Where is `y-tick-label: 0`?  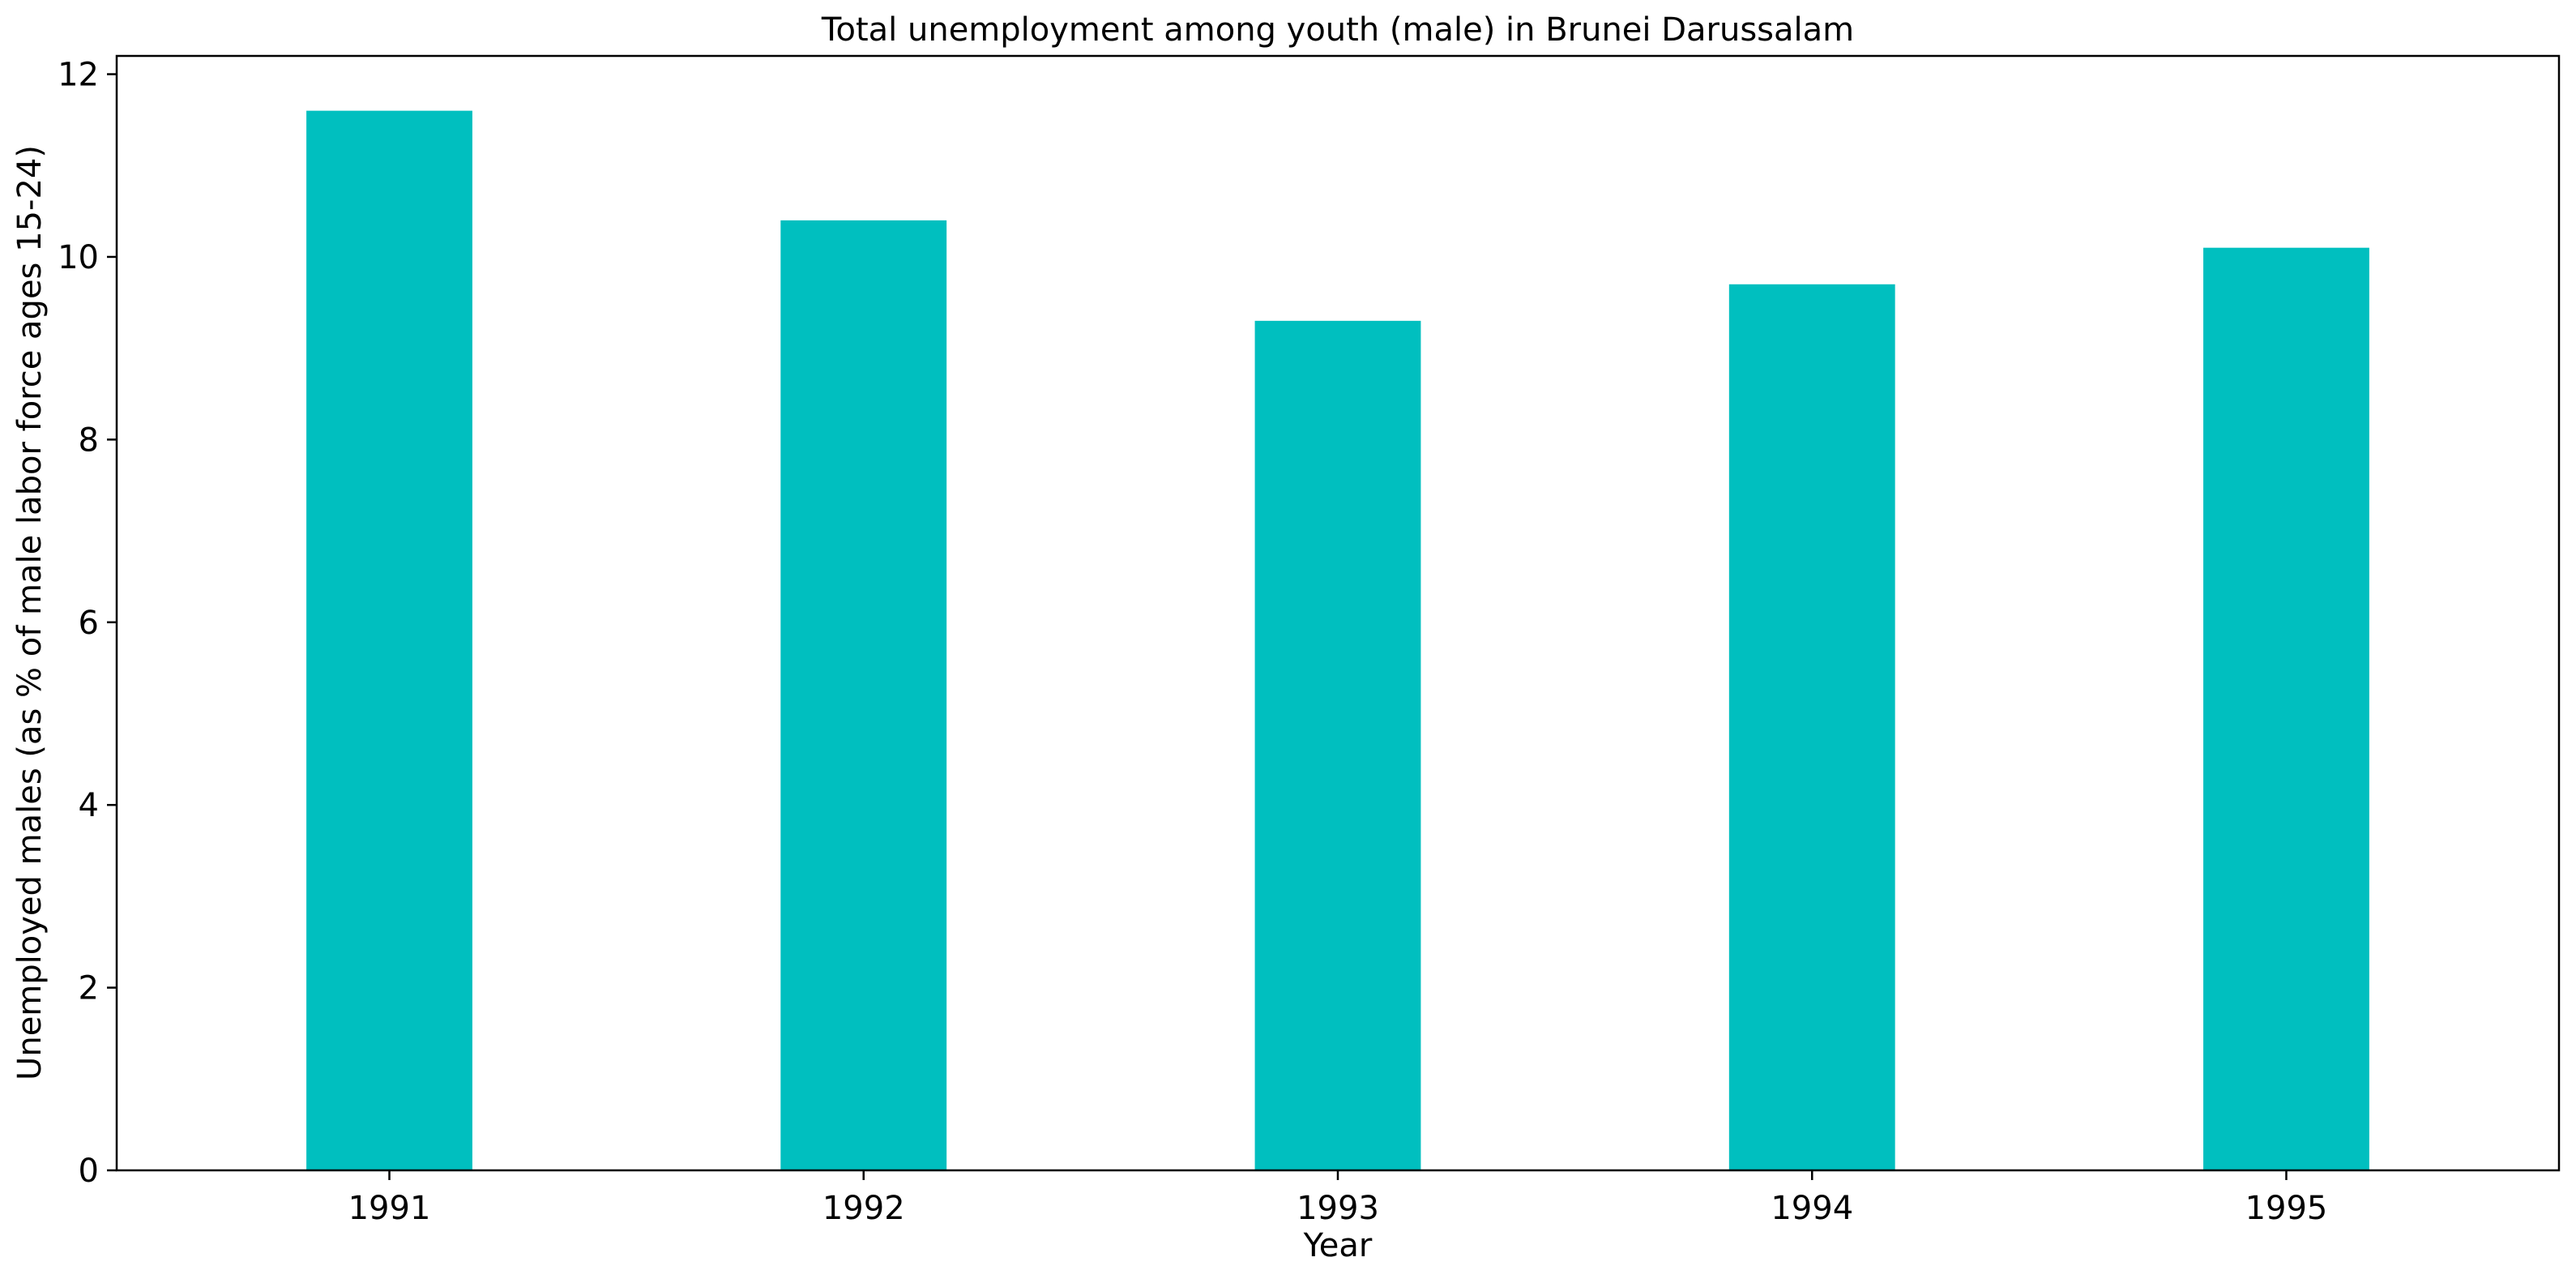 y-tick-label: 0 is located at coordinates (89, 1171).